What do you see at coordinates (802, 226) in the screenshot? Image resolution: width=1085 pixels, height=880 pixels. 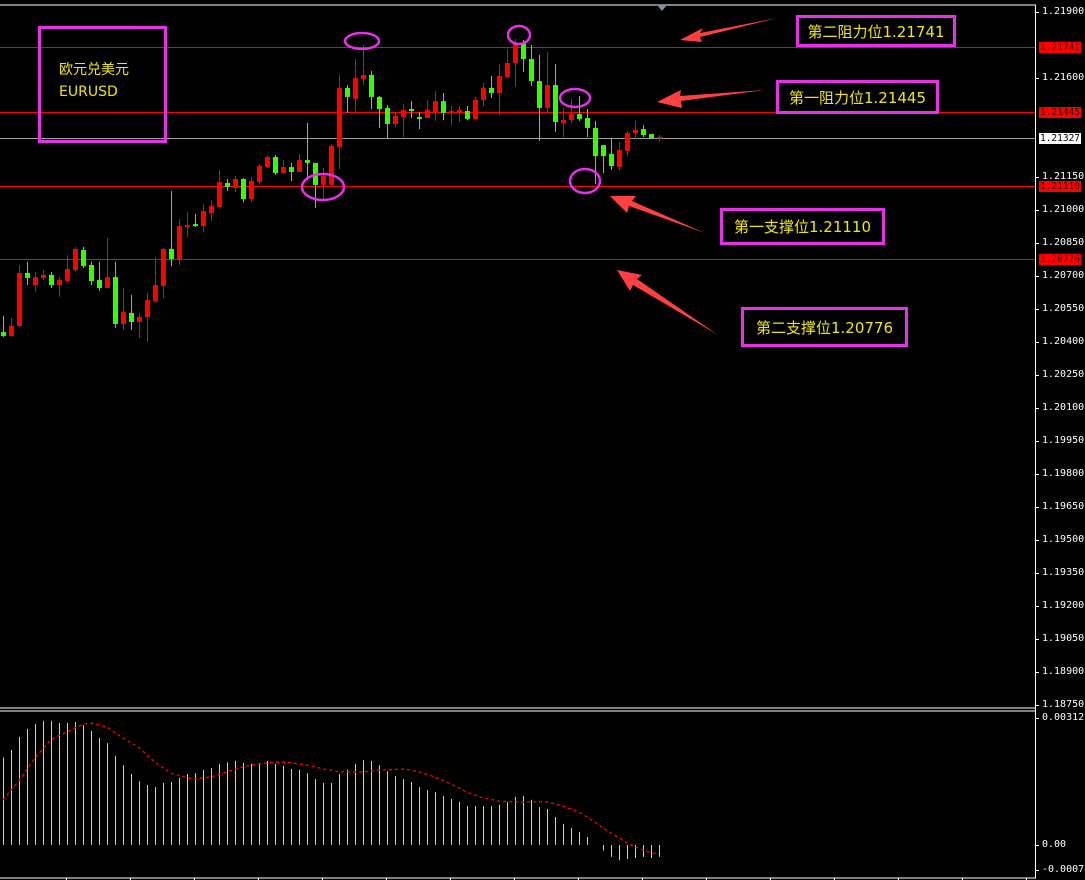 I see `support-1-label: 第一支撑位1.21110` at bounding box center [802, 226].